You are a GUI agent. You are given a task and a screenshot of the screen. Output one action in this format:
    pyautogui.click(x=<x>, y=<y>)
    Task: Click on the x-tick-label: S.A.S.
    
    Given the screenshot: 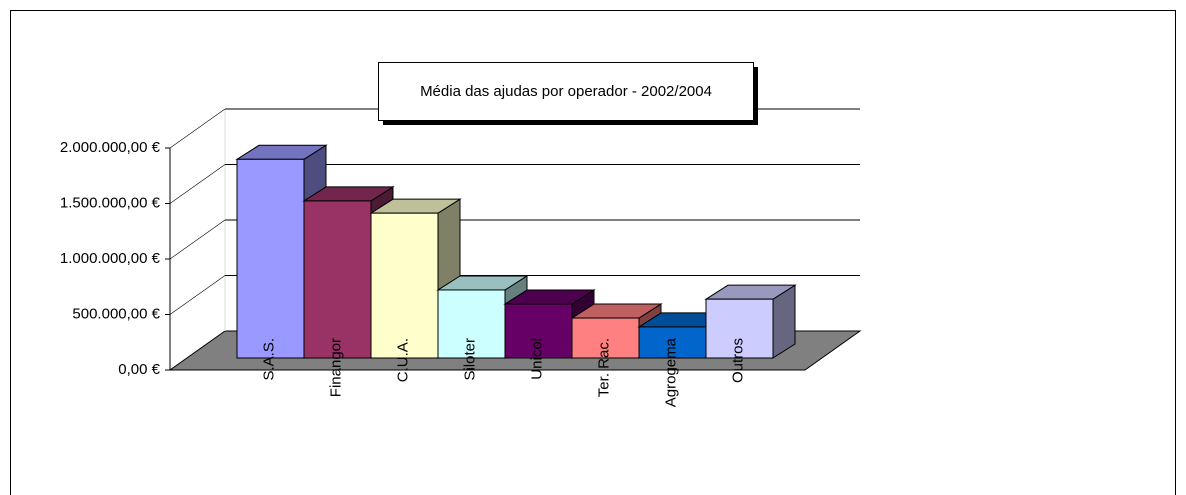 What is the action you would take?
    pyautogui.click(x=268, y=359)
    